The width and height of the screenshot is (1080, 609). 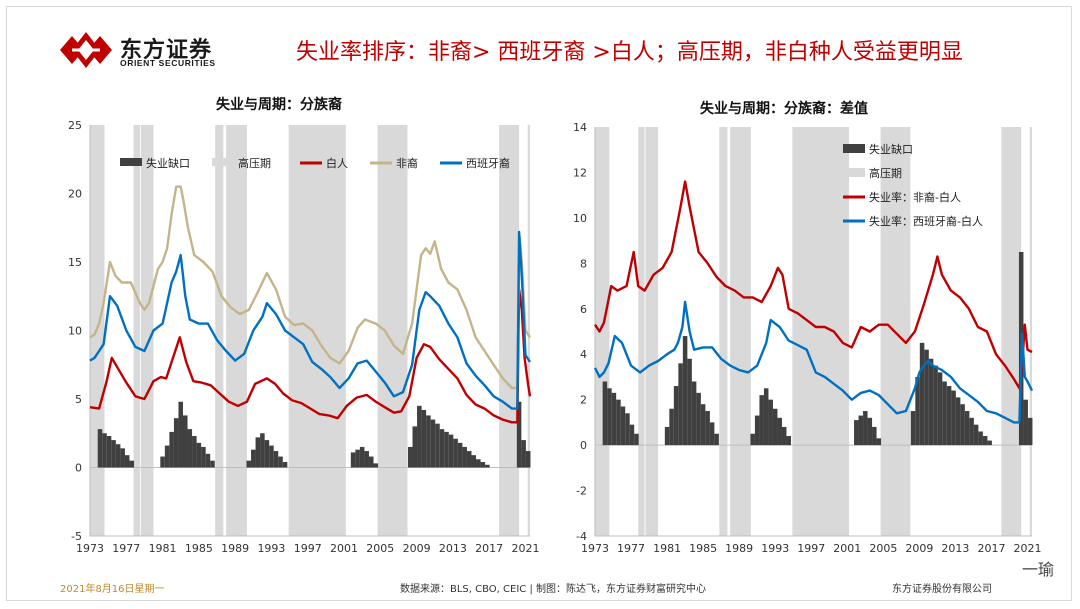 What do you see at coordinates (583, 309) in the screenshot?
I see `y-tick-label: 6` at bounding box center [583, 309].